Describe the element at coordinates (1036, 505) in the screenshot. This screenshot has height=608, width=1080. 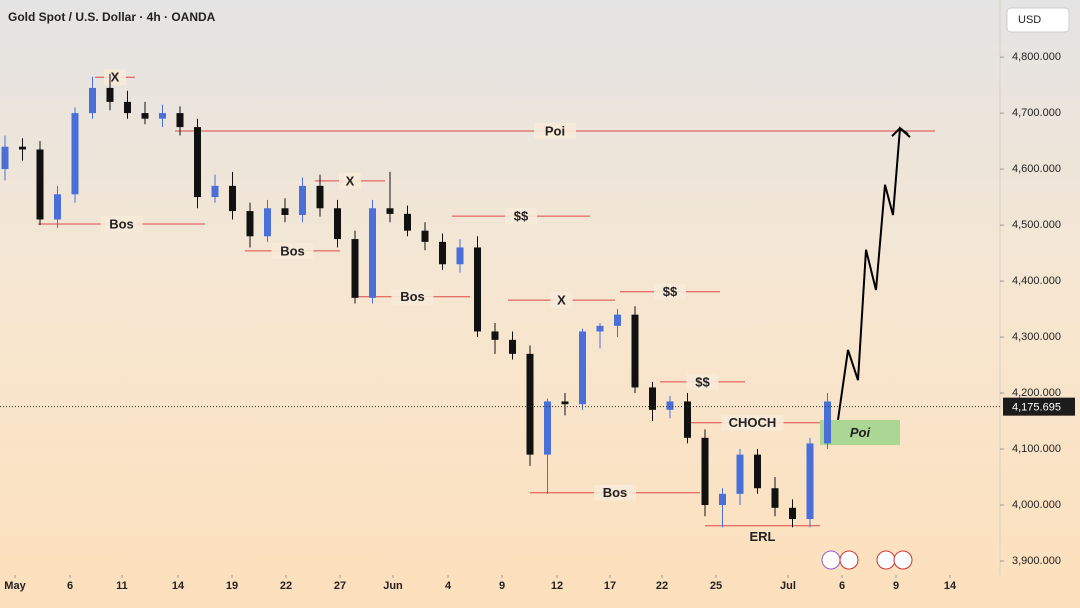
I see `y-tick-label: 4,000.000` at that location.